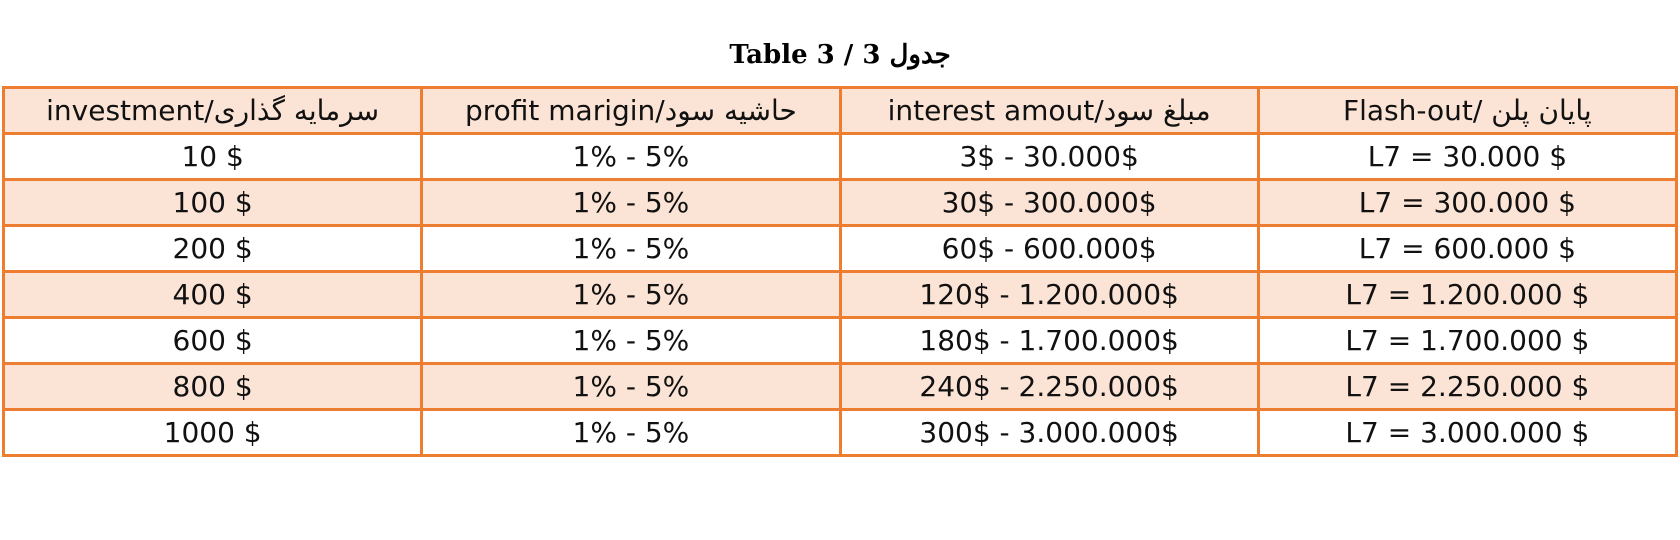 The width and height of the screenshot is (1680, 540). I want to click on table-cell: 10 $, so click(212, 156).